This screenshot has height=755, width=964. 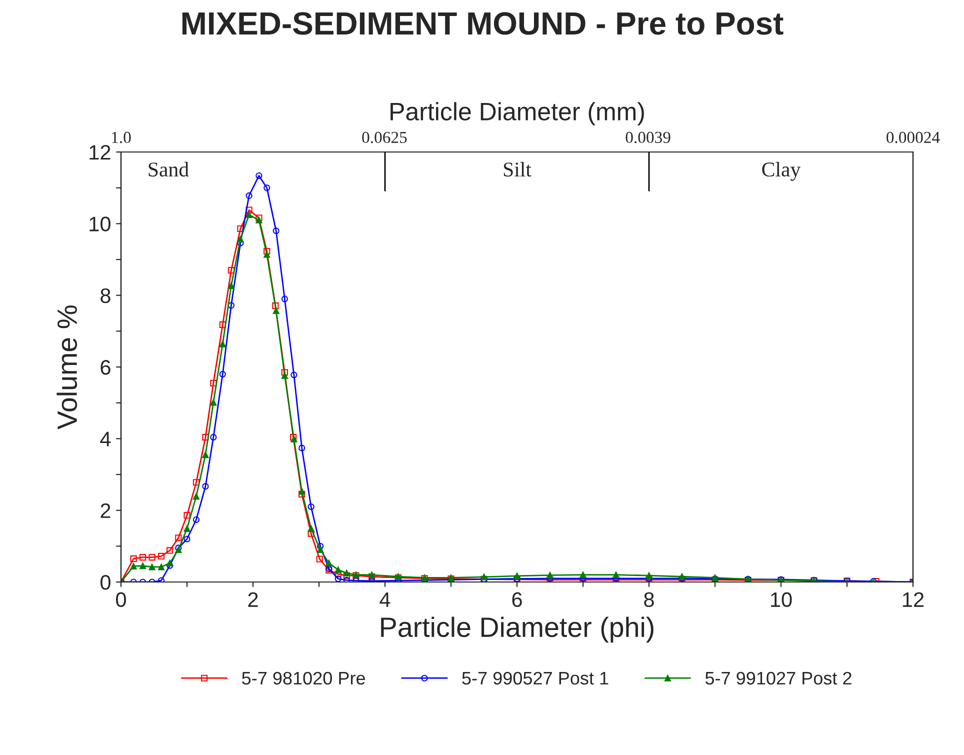 I want to click on x2-tick-label: 0.00024, so click(x=913, y=138).